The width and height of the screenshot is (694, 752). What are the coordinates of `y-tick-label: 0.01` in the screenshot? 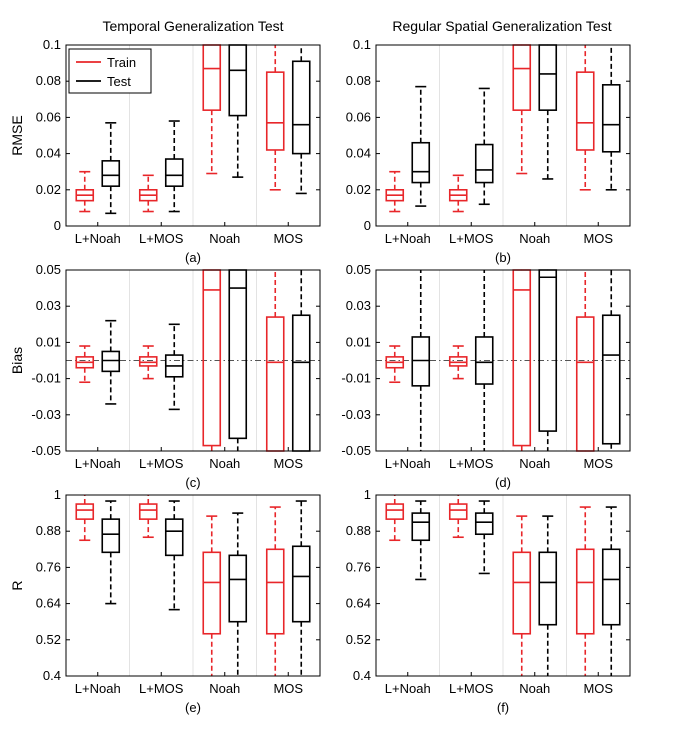 It's located at (358, 341).